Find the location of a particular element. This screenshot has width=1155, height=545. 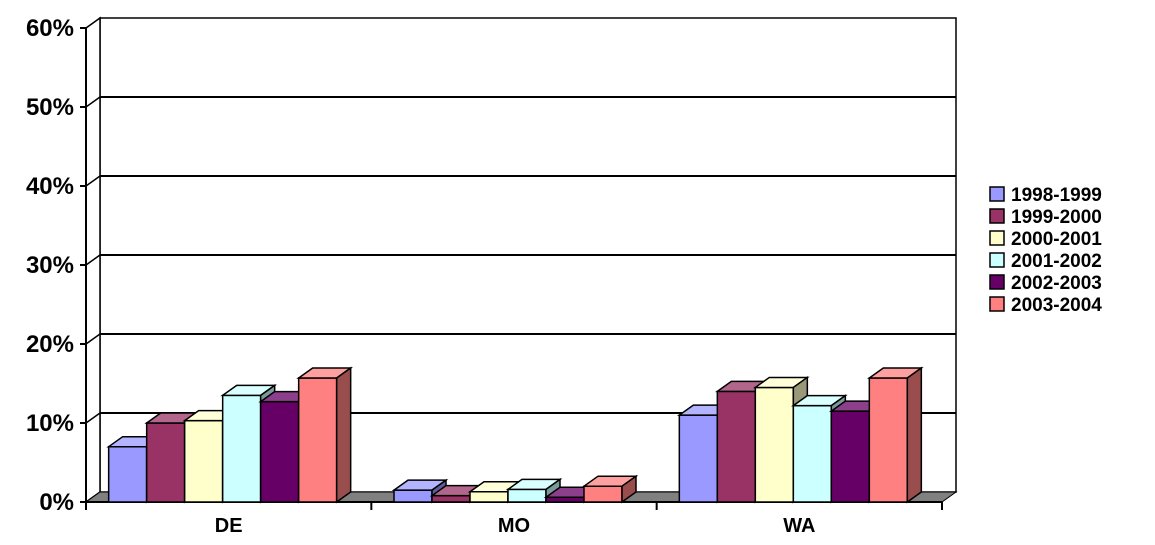

legend-item: 2000-2001 is located at coordinates (1045, 239).